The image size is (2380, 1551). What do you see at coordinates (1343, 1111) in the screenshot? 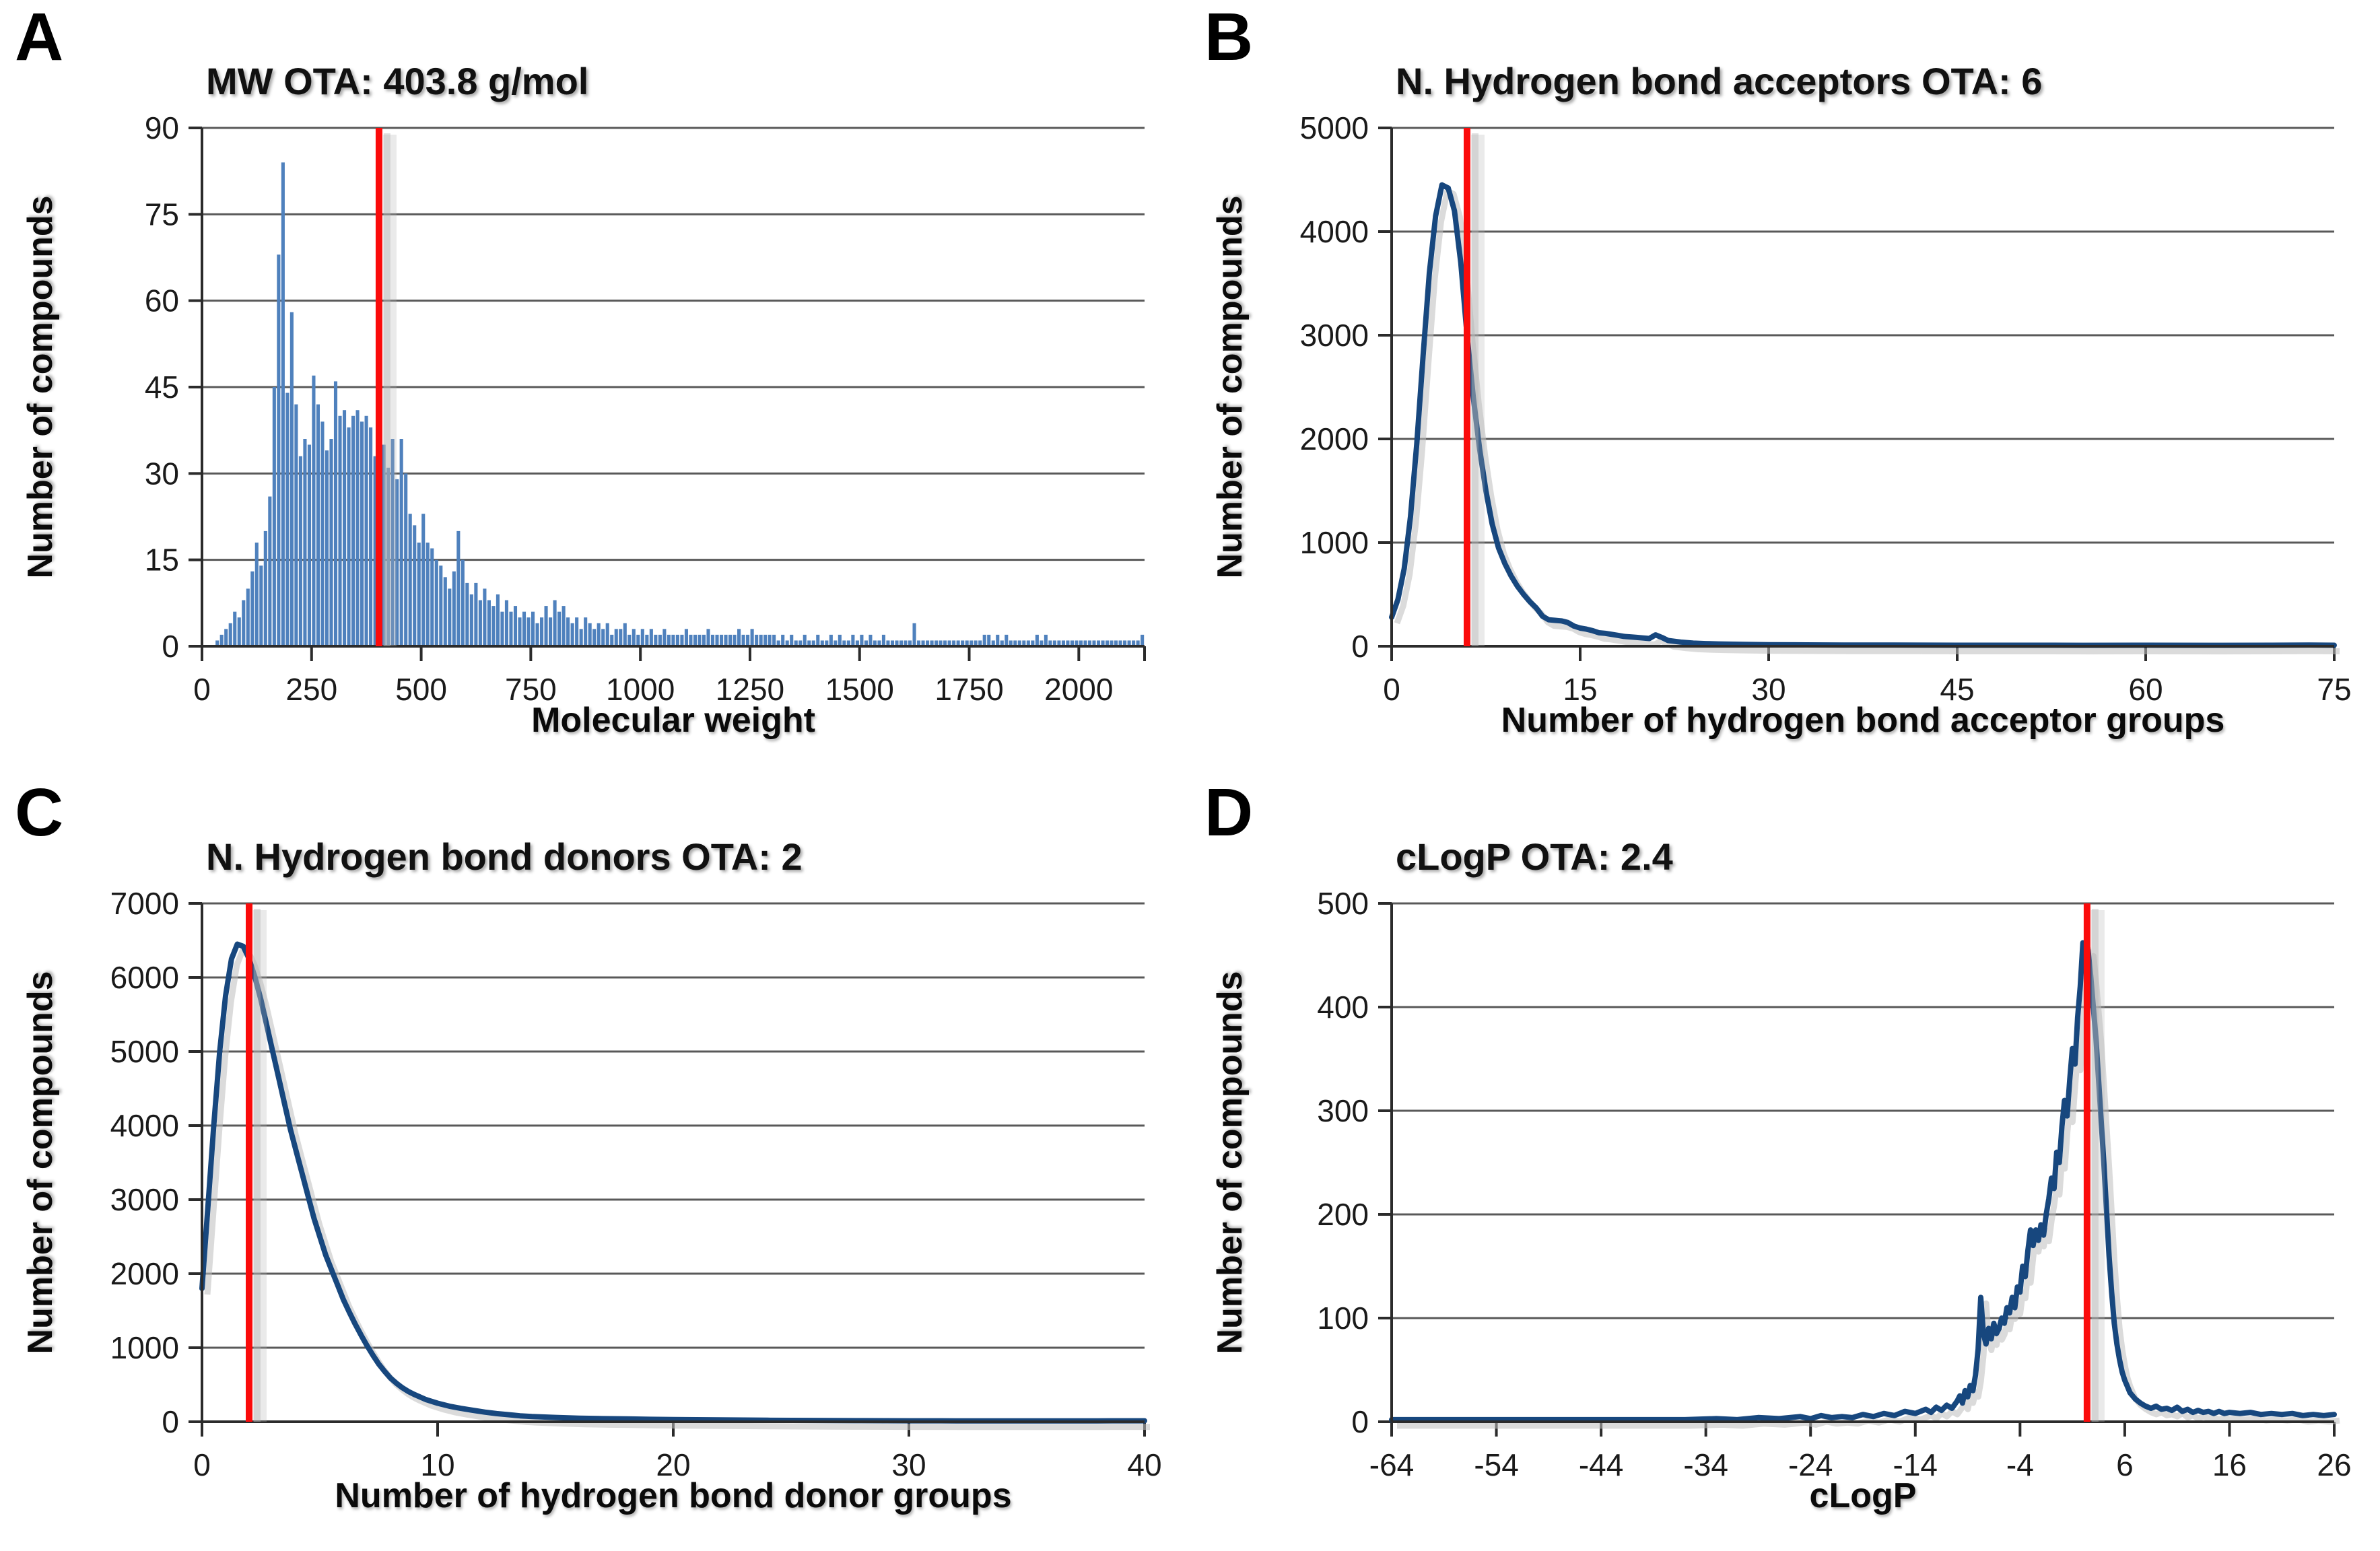
I see `y-tick-label: 300` at bounding box center [1343, 1111].